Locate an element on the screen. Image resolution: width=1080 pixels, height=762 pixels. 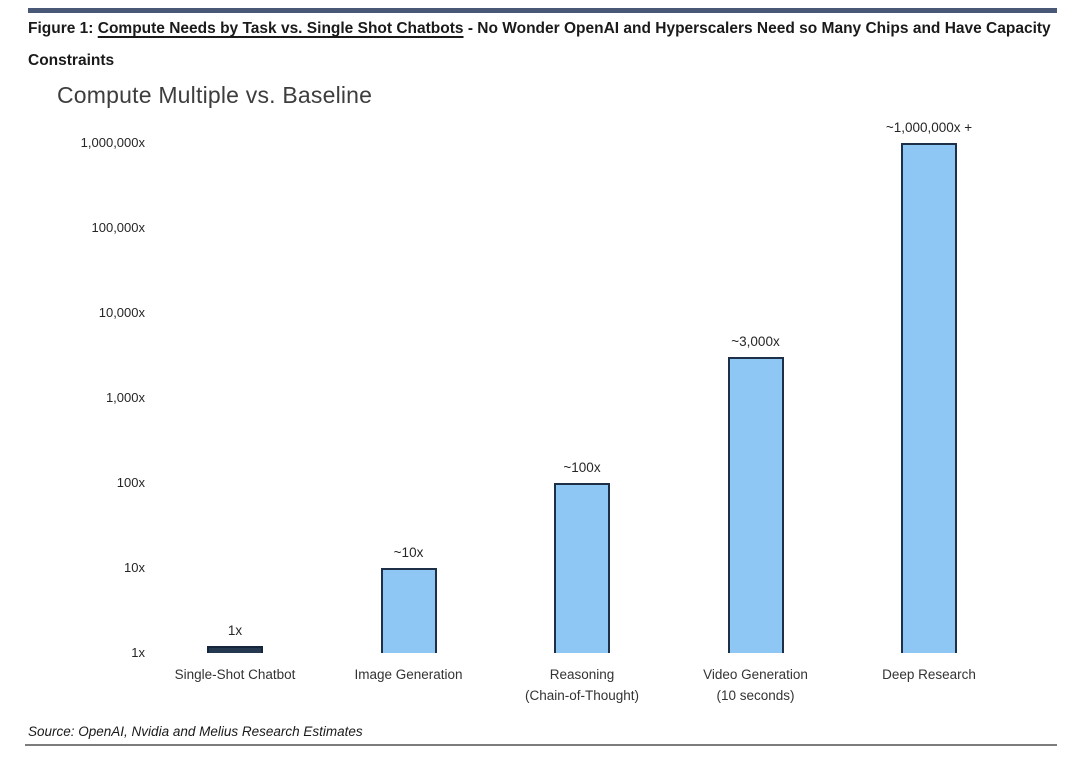
category-label-line1: Image Generation is located at coordinates (408, 674).